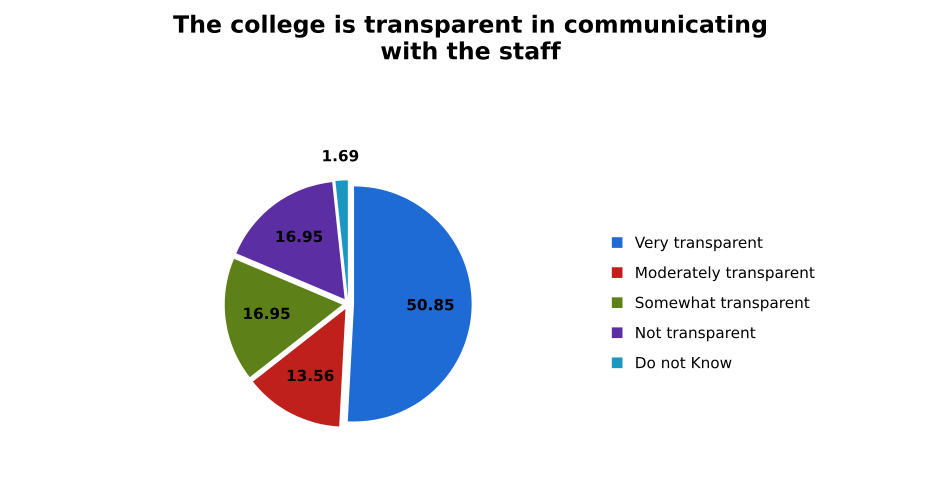 The width and height of the screenshot is (941, 490). What do you see at coordinates (696, 334) in the screenshot?
I see `legend-label: Not transparent` at bounding box center [696, 334].